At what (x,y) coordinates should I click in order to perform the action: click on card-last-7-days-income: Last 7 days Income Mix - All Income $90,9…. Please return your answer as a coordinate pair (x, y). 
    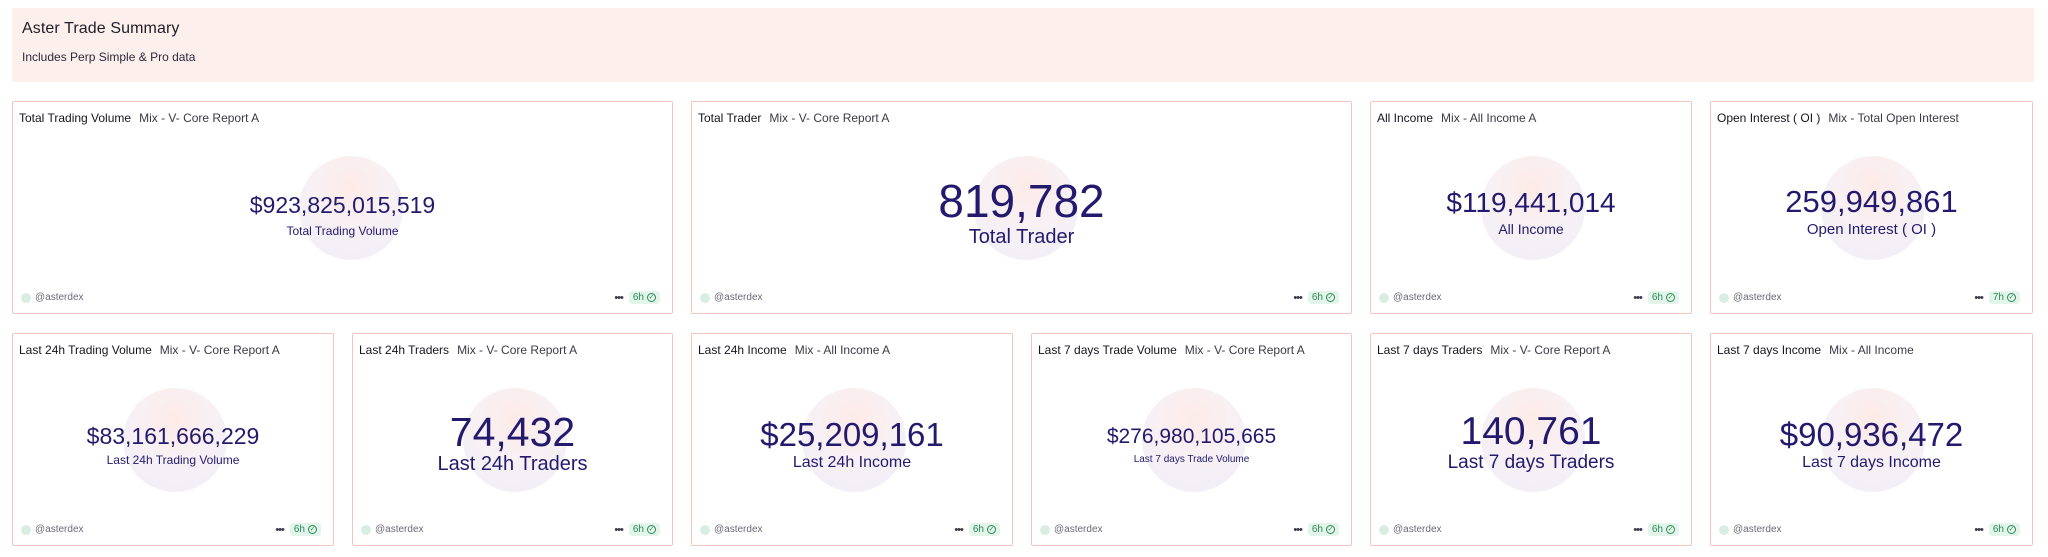
    Looking at the image, I should click on (1871, 439).